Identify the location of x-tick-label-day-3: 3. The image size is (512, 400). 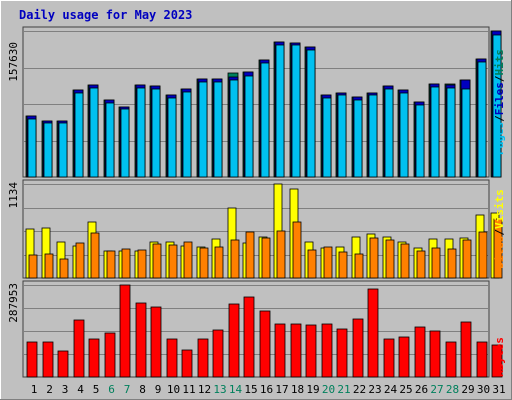
(65, 389).